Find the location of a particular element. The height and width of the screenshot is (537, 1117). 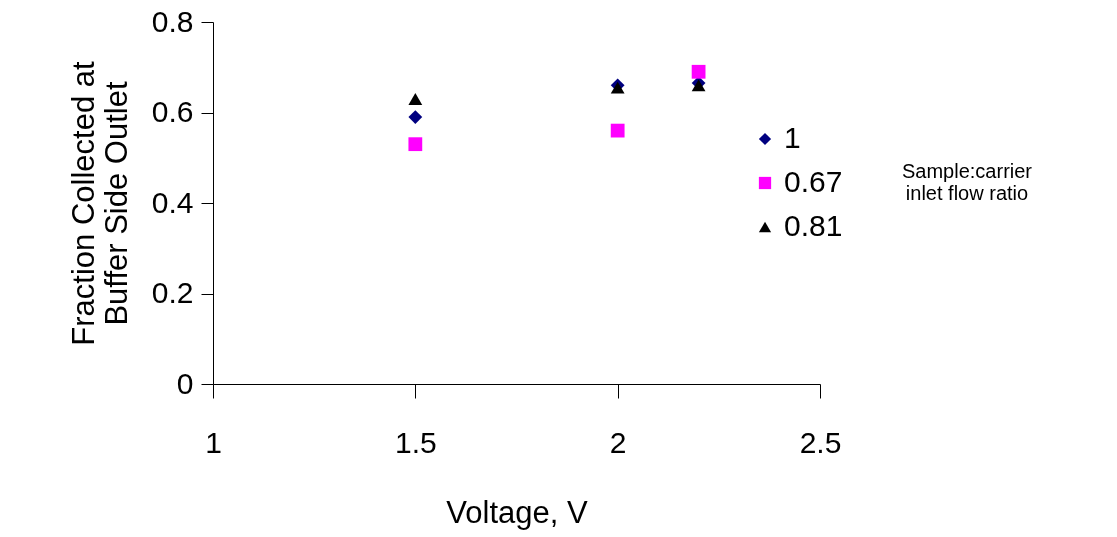

y-tick-label: 0.2 is located at coordinates (172, 292).